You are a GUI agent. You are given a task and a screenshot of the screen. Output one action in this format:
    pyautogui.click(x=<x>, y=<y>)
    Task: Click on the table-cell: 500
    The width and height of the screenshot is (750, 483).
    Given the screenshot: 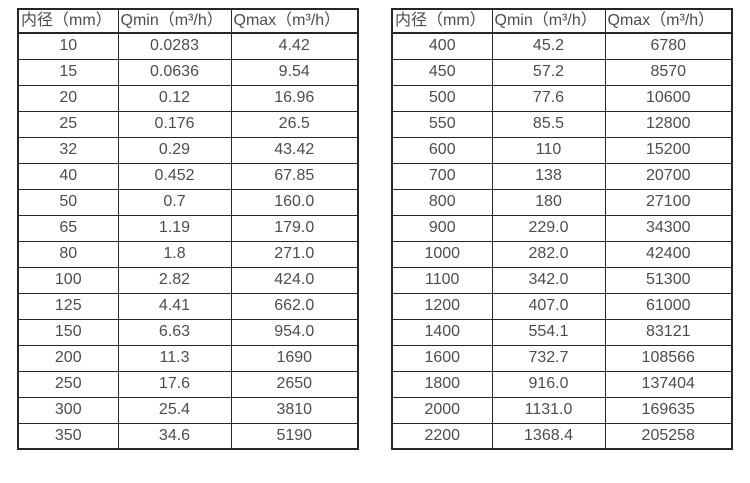 What is the action you would take?
    pyautogui.click(x=442, y=98)
    